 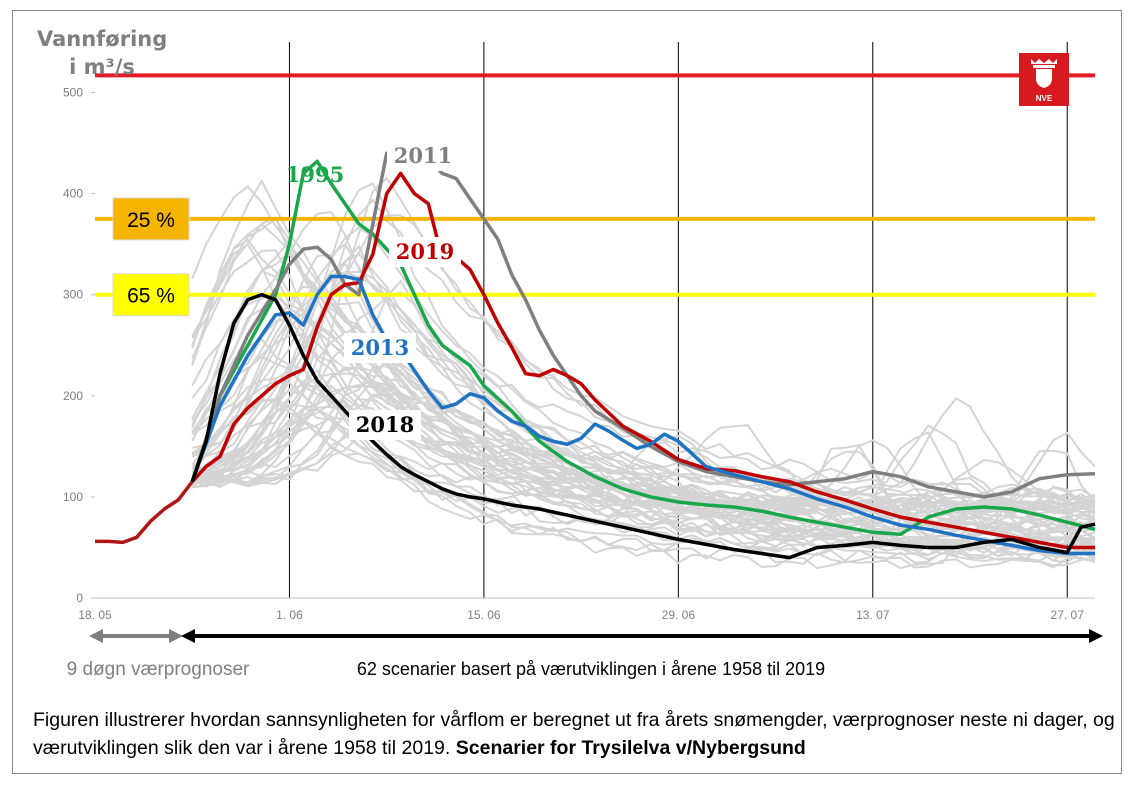 I want to click on series-label-2013: 2013, so click(x=380, y=347).